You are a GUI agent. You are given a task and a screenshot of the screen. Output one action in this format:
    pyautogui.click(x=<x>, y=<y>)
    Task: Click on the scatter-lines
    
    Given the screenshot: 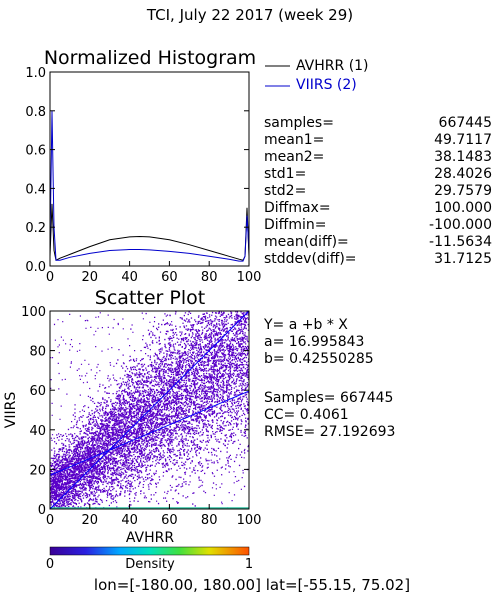 What is the action you would take?
    pyautogui.click(x=149, y=410)
    